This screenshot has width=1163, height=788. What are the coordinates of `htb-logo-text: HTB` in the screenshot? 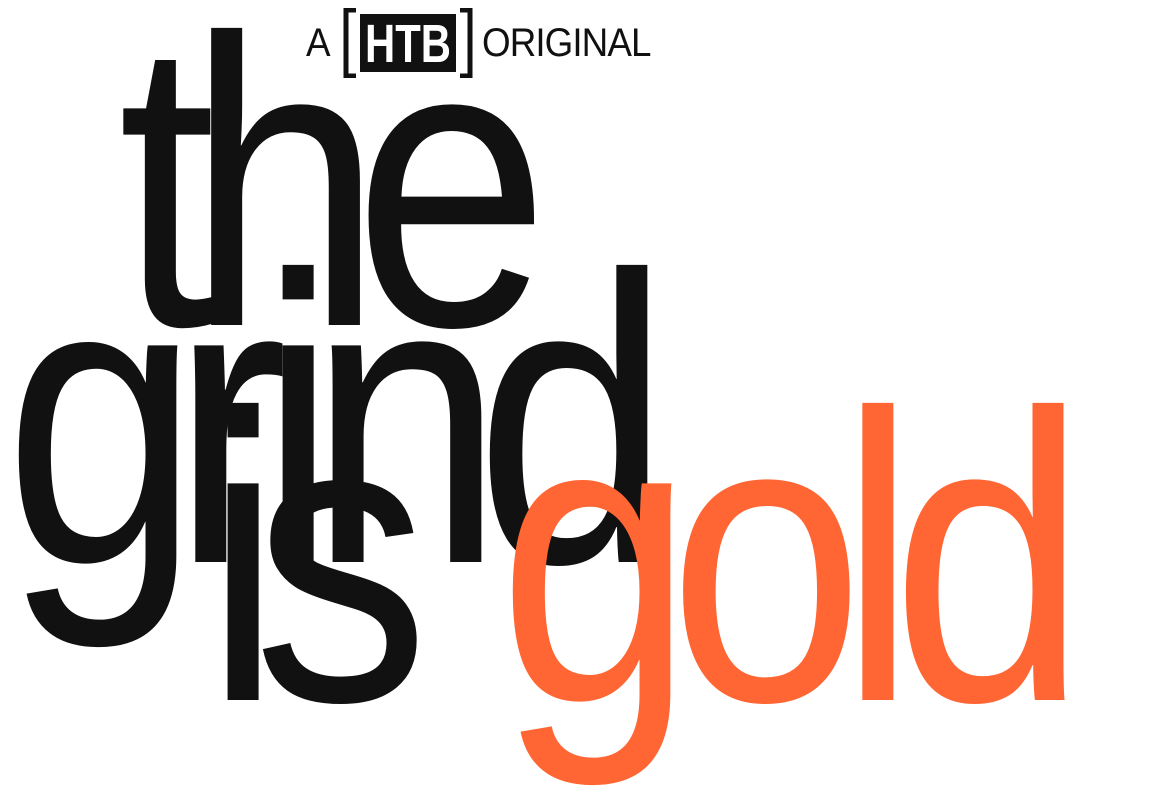 It's located at (408, 44).